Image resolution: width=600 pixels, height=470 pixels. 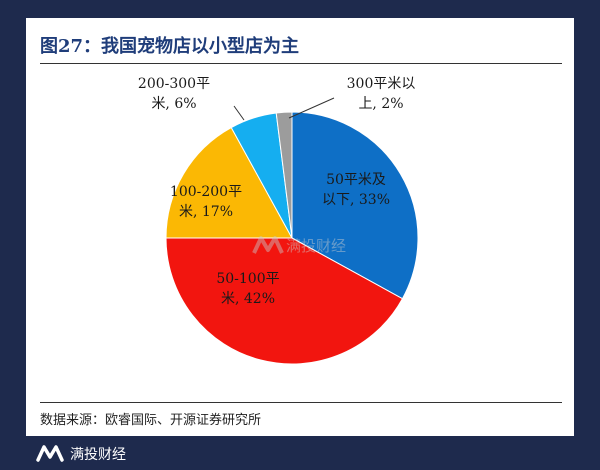 I want to click on slice-label-line: 50-100平, so click(x=247, y=279).